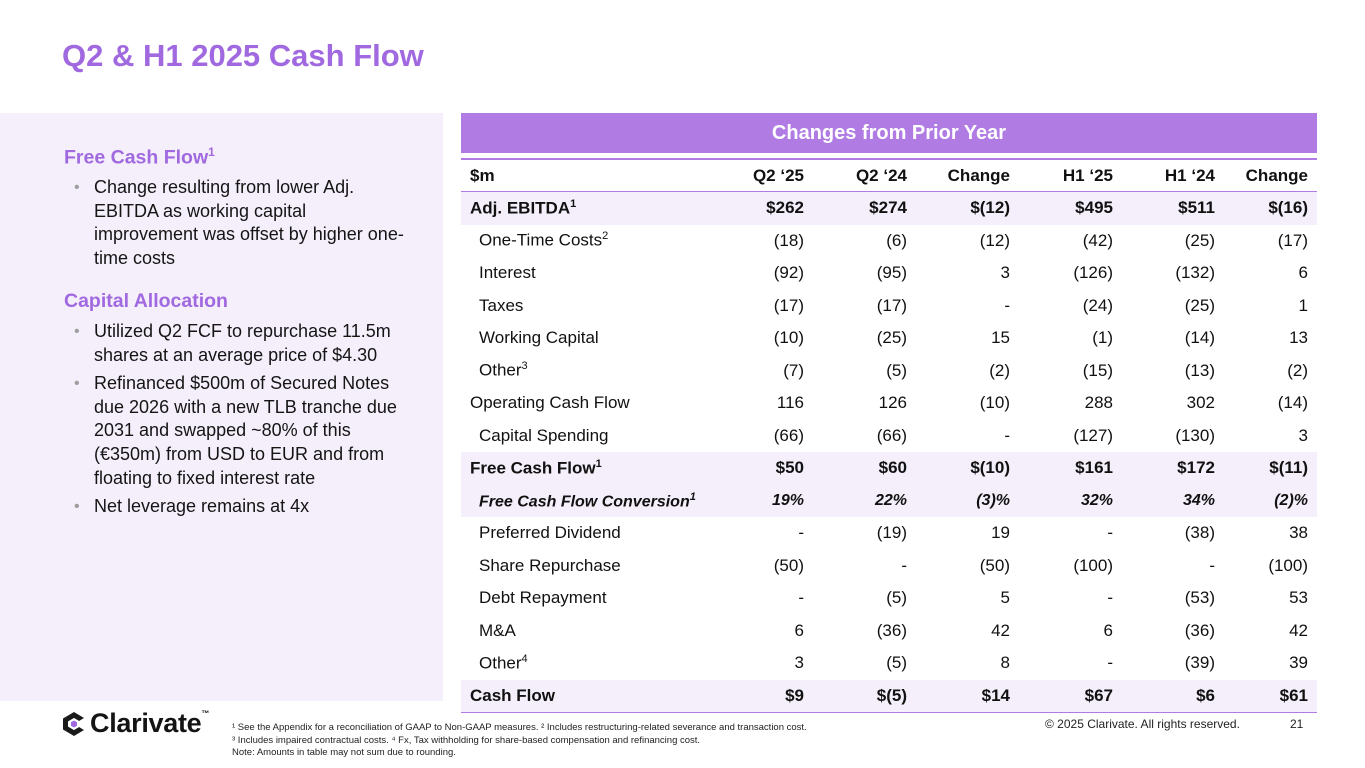 The width and height of the screenshot is (1365, 768). What do you see at coordinates (855, 500) in the screenshot?
I see `table-cell: 22%` at bounding box center [855, 500].